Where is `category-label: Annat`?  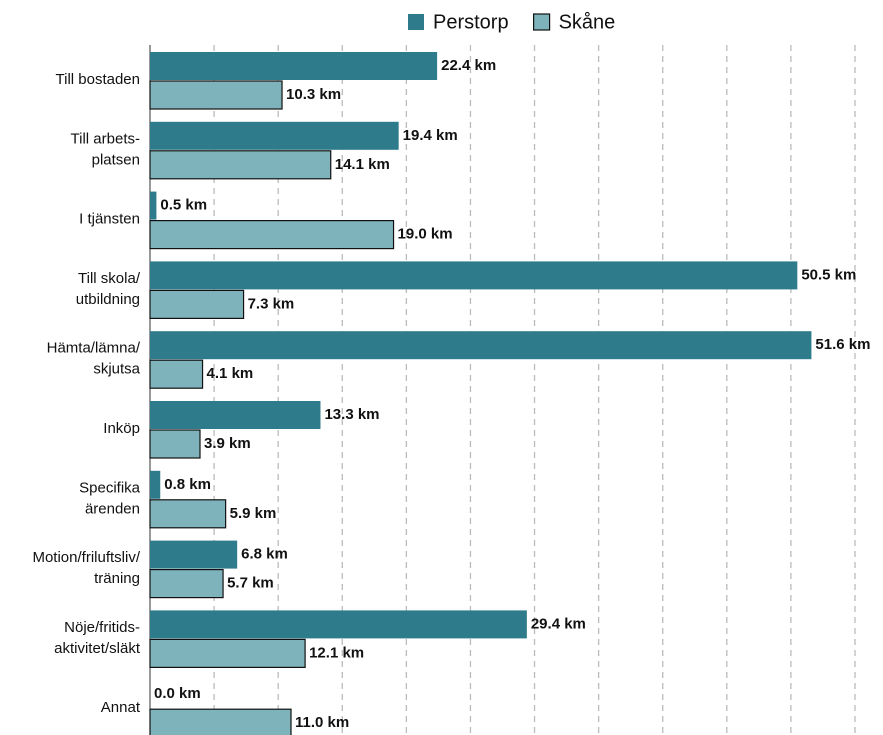 category-label: Annat is located at coordinates (121, 707).